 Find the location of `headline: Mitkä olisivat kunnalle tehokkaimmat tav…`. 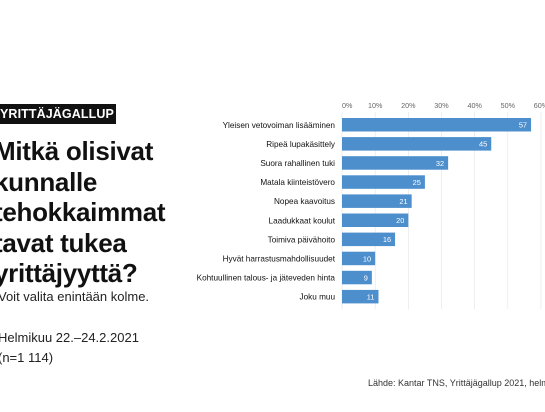

headline: Mitkä olisivat kunnalle tehokkaimmat tav… is located at coordinates (94, 212).